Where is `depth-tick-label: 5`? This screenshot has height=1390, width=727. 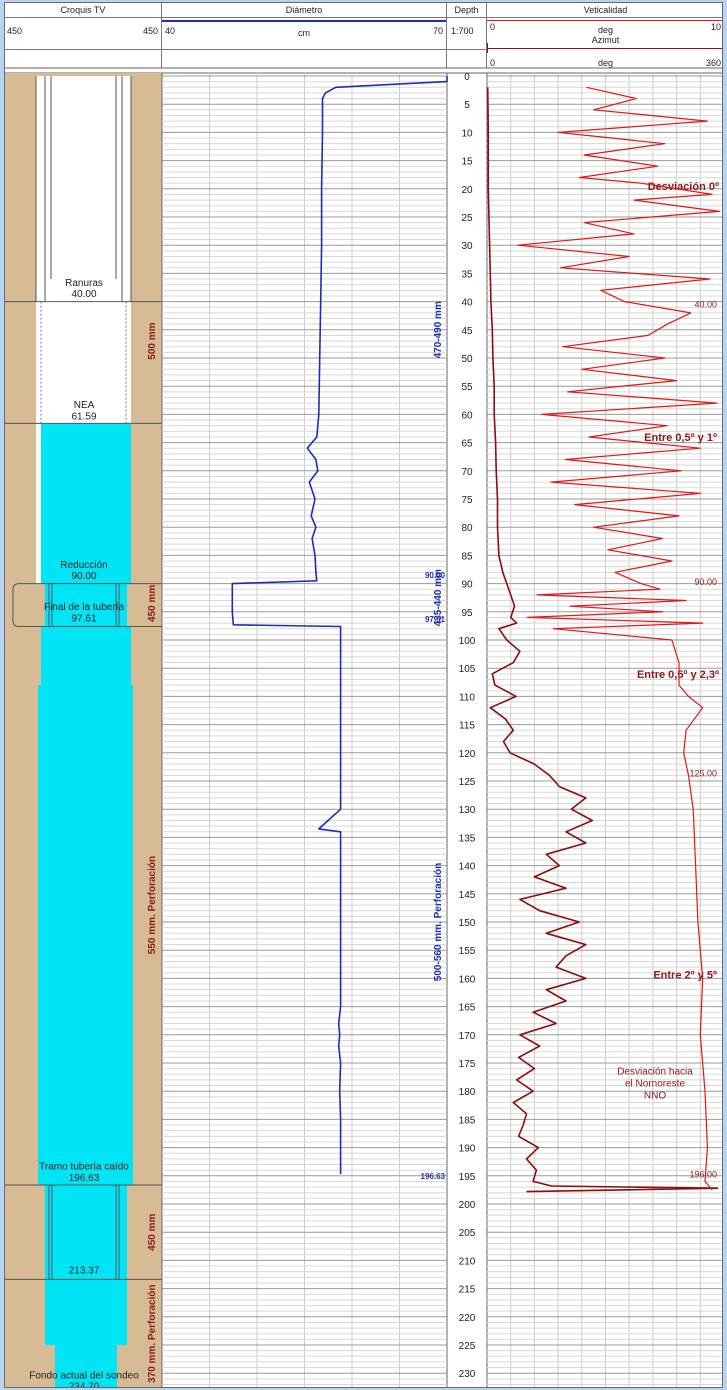
depth-tick-label: 5 is located at coordinates (467, 105).